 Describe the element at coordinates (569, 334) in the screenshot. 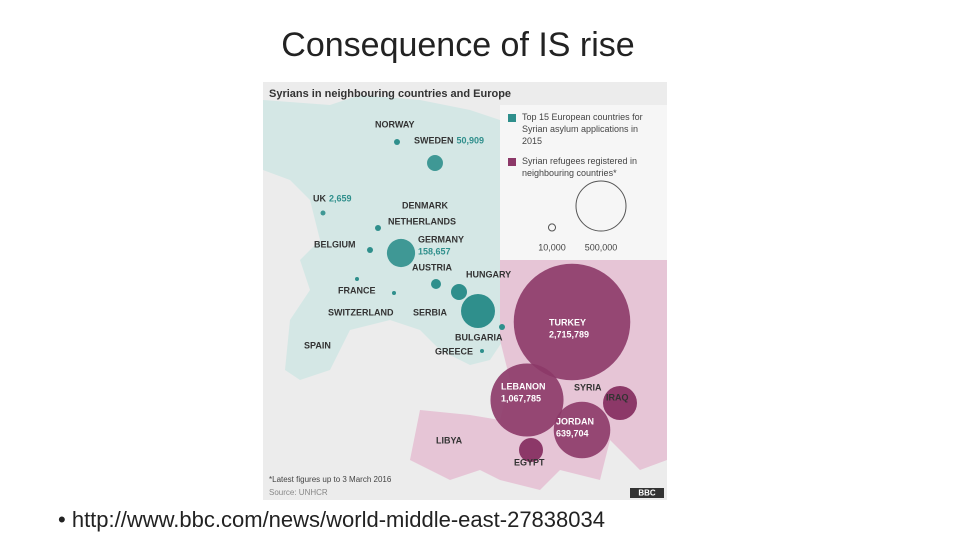

I see `country-value: 2,715,789` at that location.